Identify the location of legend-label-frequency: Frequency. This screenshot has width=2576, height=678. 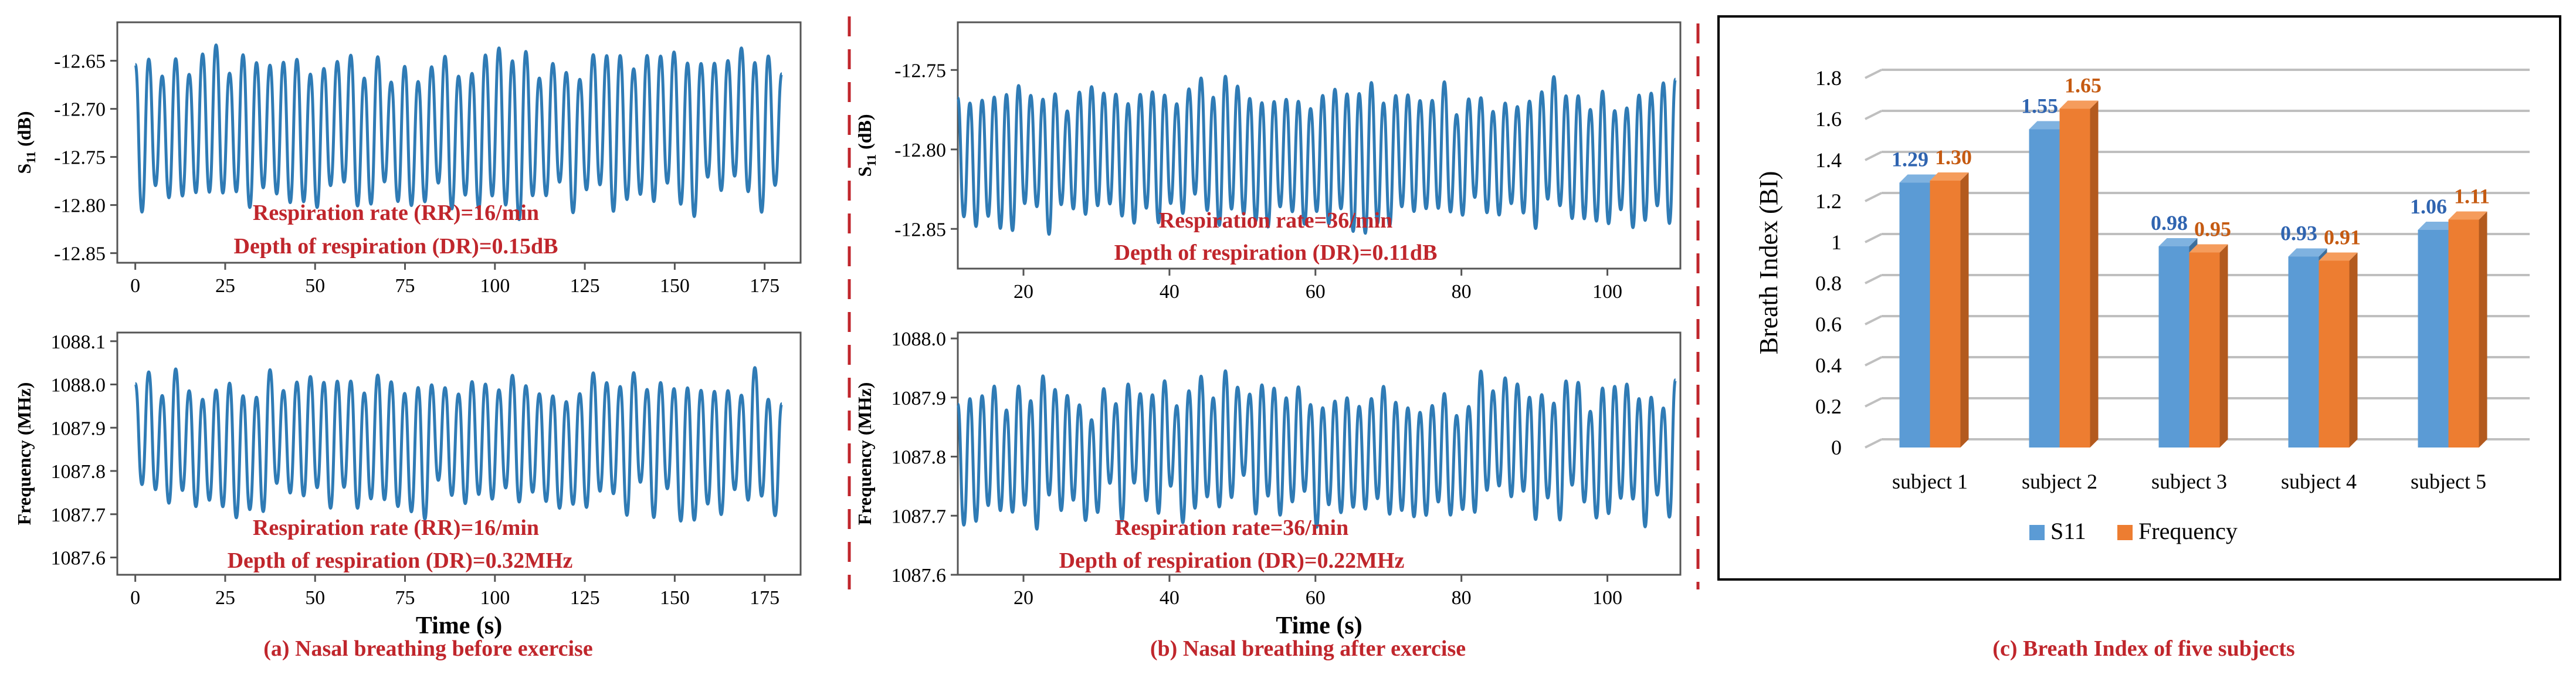
(2188, 531).